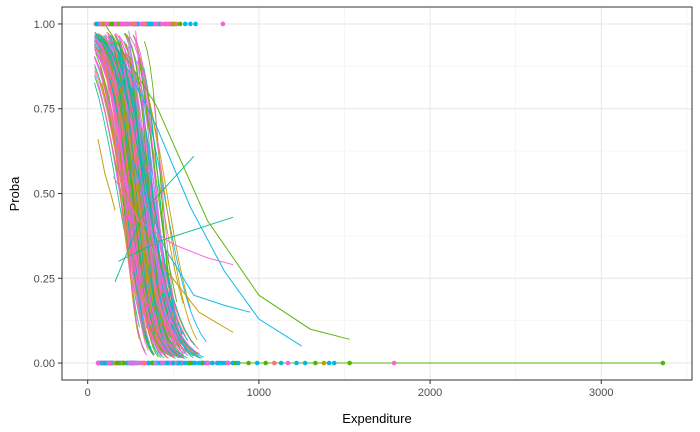 The image size is (700, 432). Describe the element at coordinates (88, 393) in the screenshot. I see `x-tick-label: 0` at that location.